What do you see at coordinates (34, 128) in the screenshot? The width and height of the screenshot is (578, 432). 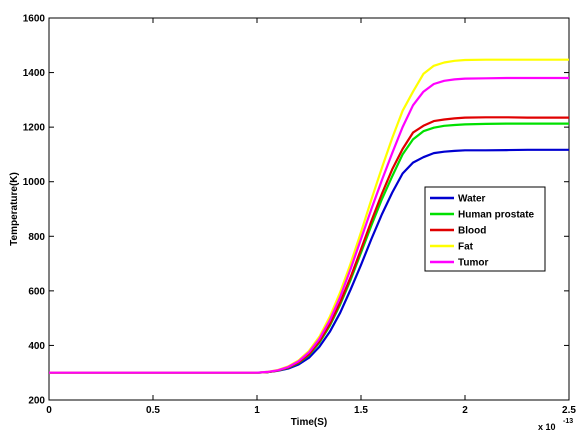 I see `y-tick-label: 1200` at bounding box center [34, 128].